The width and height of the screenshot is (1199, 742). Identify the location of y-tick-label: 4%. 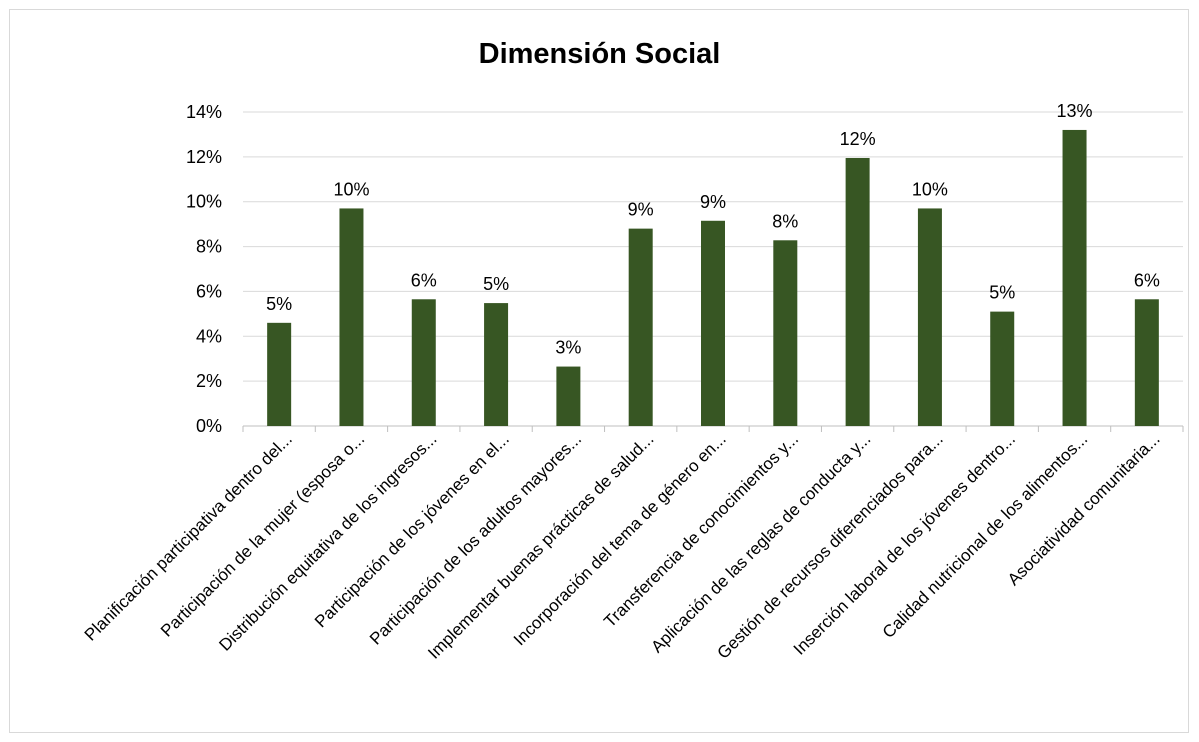
(209, 336).